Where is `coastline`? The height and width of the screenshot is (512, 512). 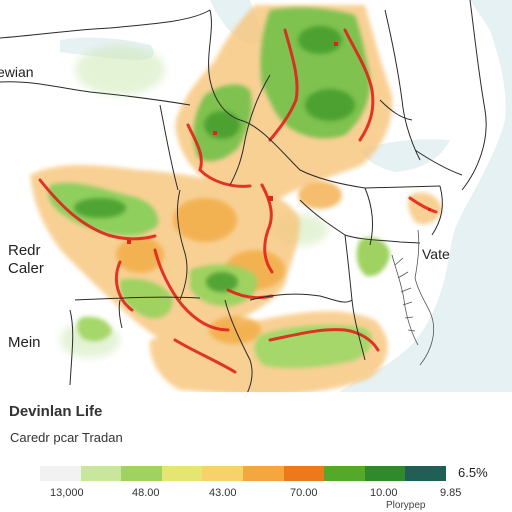
coastline is located at coordinates (412, 297).